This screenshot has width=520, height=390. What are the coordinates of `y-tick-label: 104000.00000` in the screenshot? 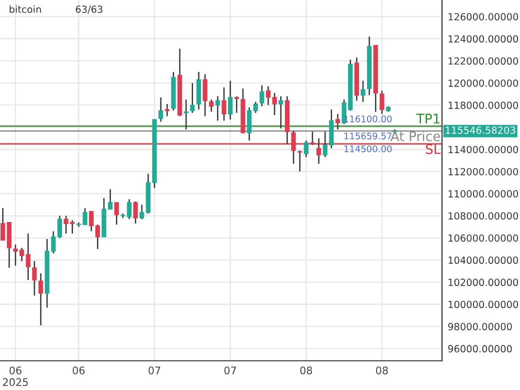 It's located at (483, 260).